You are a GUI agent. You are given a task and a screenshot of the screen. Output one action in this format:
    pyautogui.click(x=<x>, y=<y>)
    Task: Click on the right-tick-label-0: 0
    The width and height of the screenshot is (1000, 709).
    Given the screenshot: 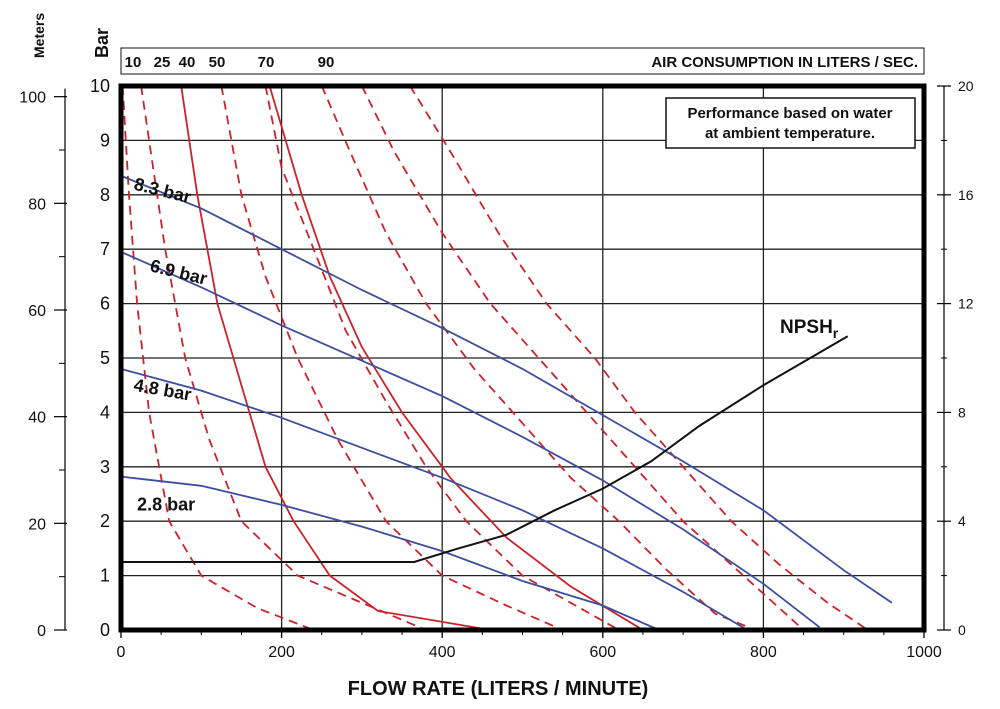 What is the action you would take?
    pyautogui.click(x=962, y=630)
    